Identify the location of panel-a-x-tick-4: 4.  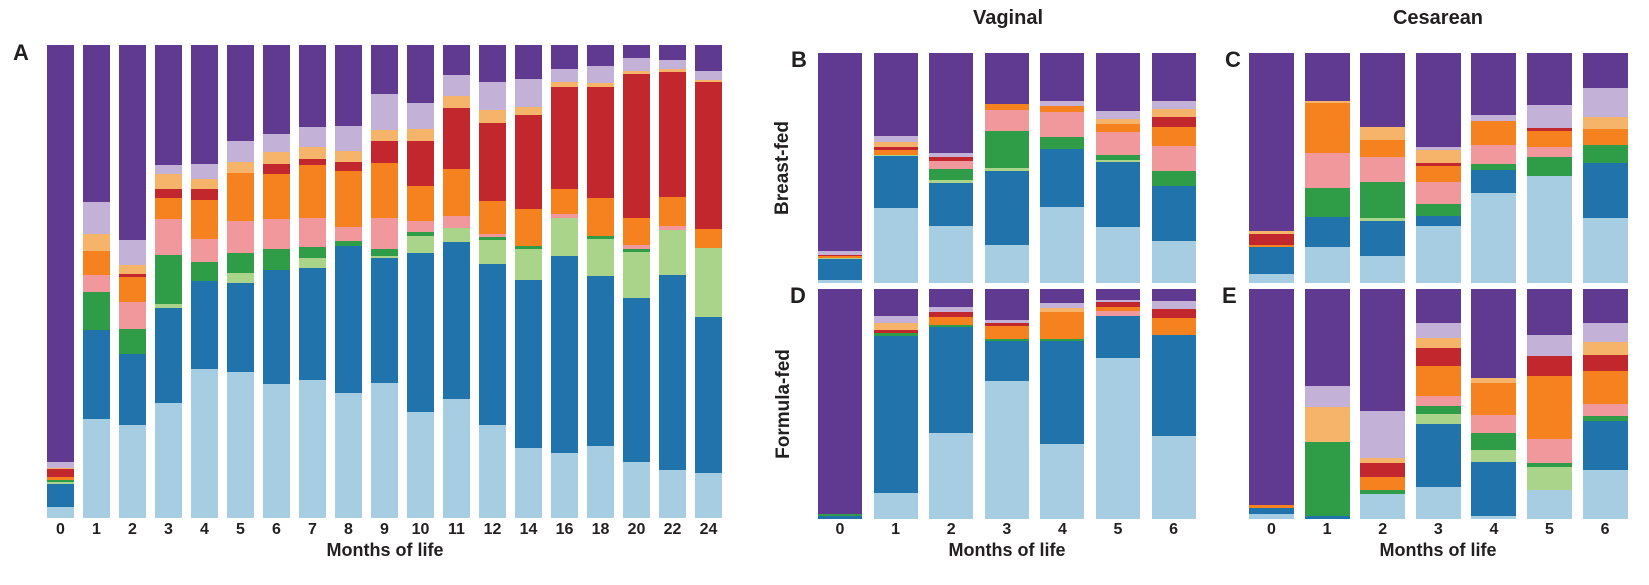
(204, 529).